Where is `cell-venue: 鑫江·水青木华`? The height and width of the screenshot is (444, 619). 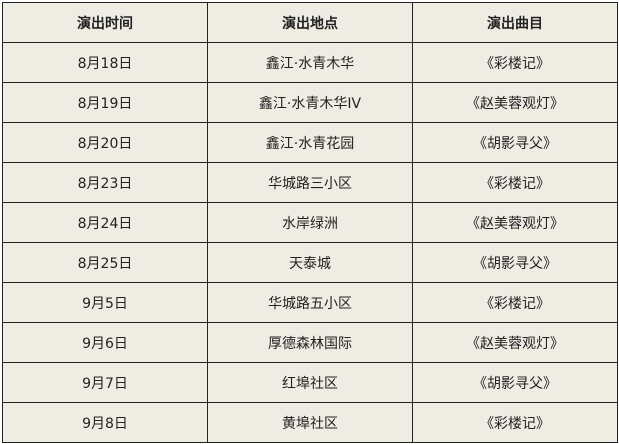
cell-venue: 鑫江·水青木华 is located at coordinates (310, 62).